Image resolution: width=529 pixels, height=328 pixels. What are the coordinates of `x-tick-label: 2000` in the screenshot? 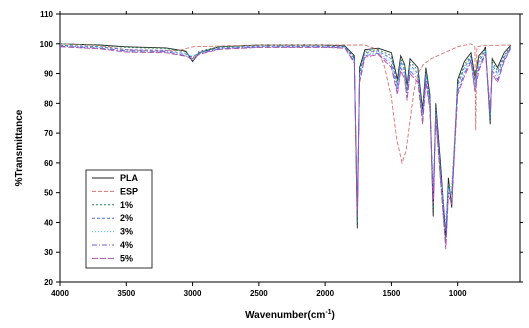 It's located at (325, 293).